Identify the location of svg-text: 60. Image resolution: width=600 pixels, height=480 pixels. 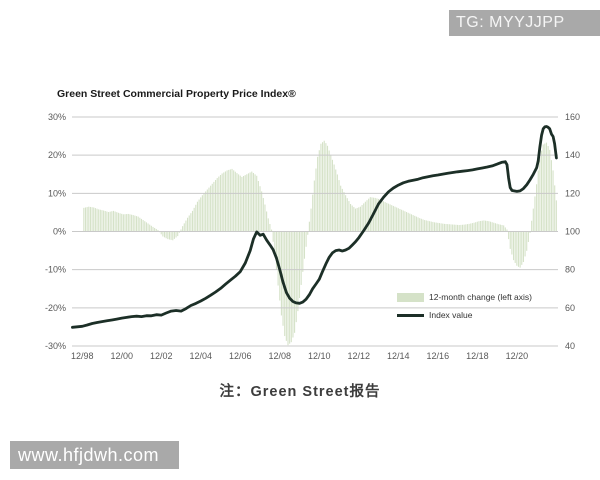
(570, 308).